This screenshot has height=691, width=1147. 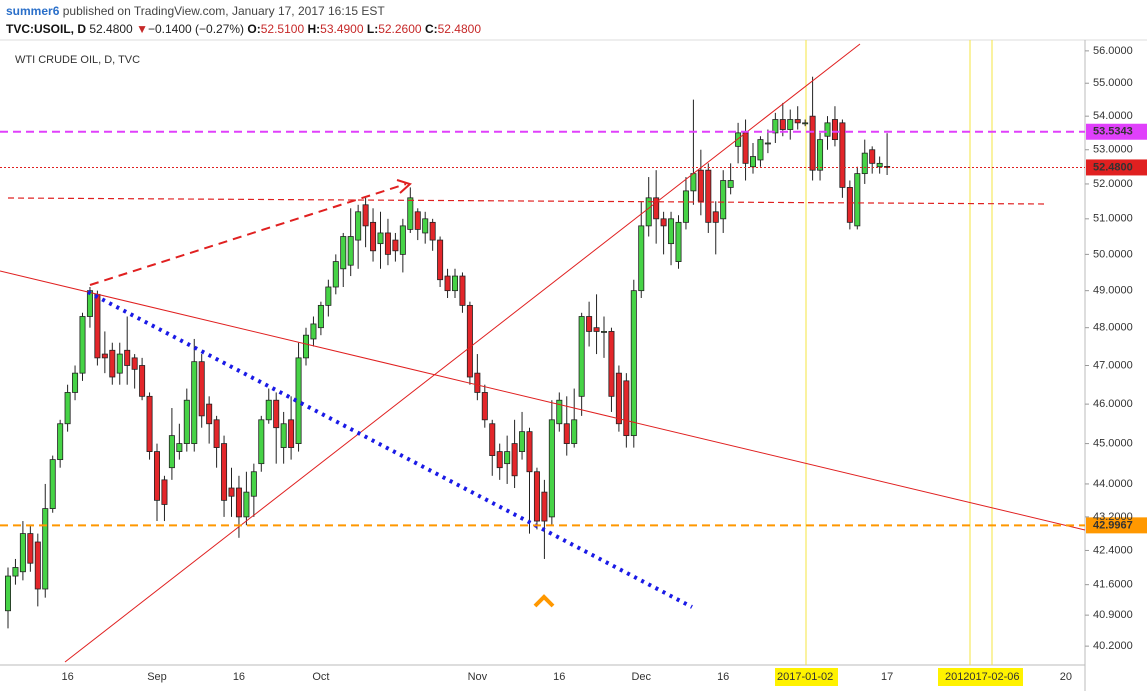 I want to click on arrow: ▼, so click(x=142, y=29).